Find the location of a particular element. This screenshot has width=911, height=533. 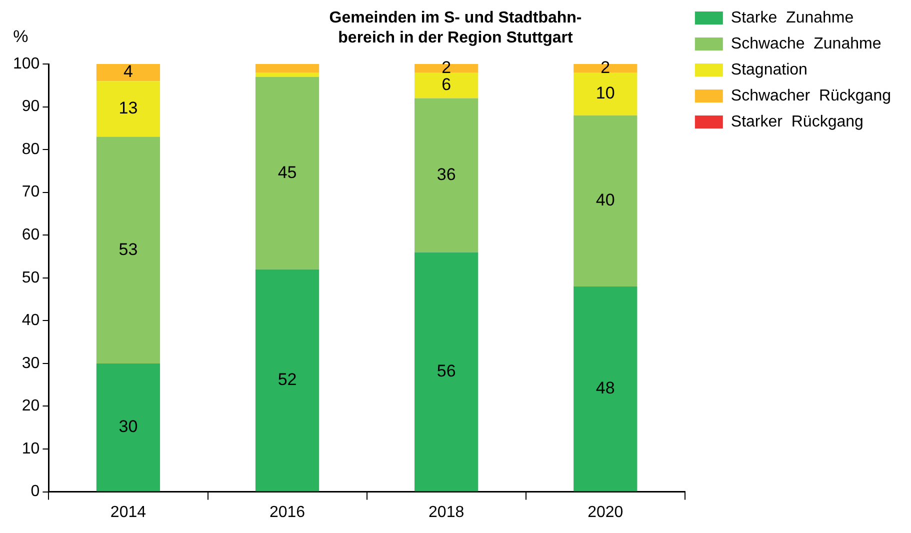

y-tick-label: 80 is located at coordinates (31, 149).